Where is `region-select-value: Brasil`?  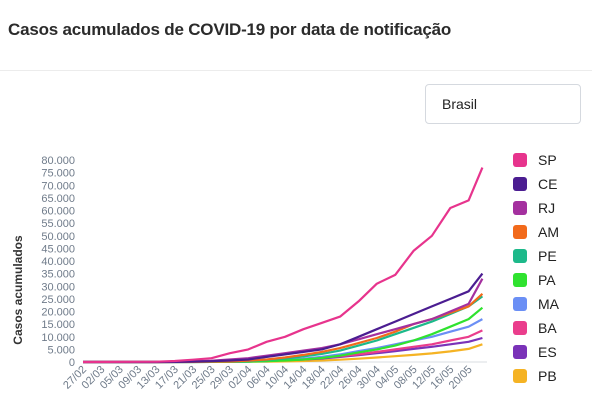
region-select-value: Brasil is located at coordinates (460, 104).